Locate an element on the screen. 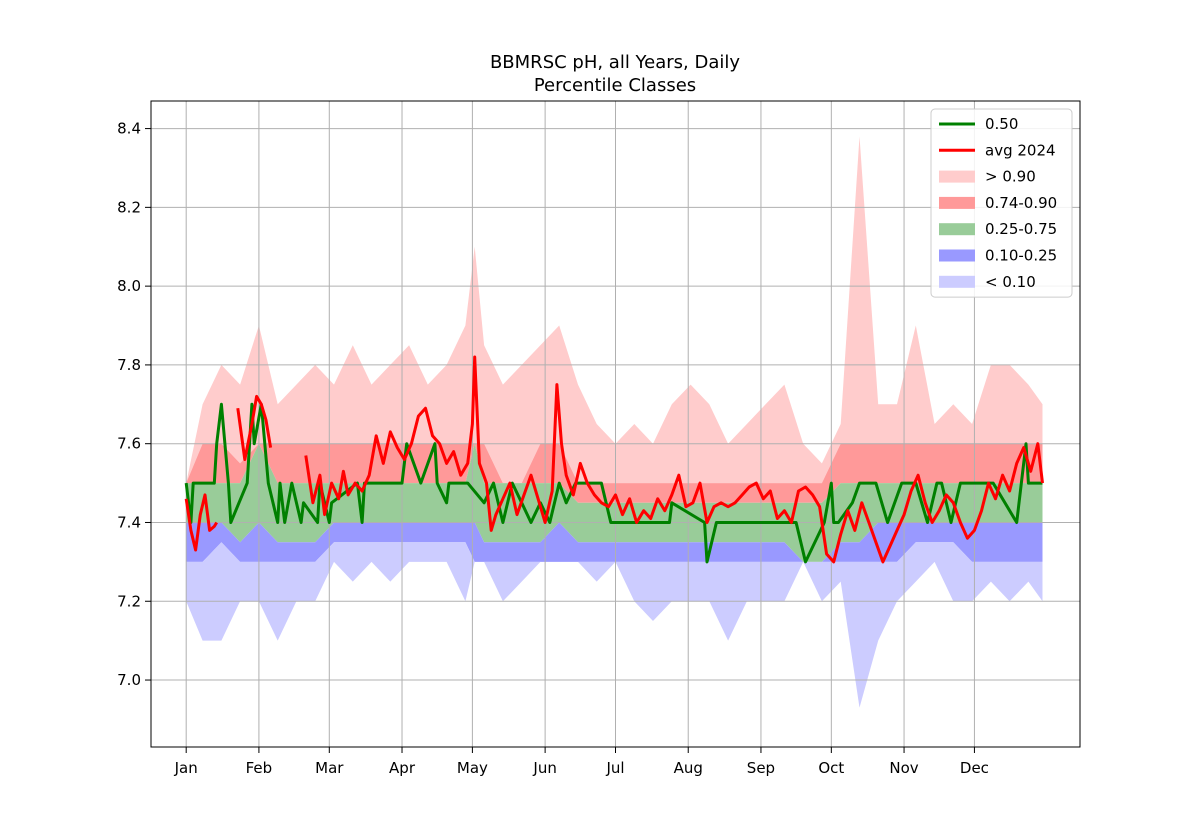 The height and width of the screenshot is (840, 1200). y-tick-label: 7.4 is located at coordinates (129, 522).